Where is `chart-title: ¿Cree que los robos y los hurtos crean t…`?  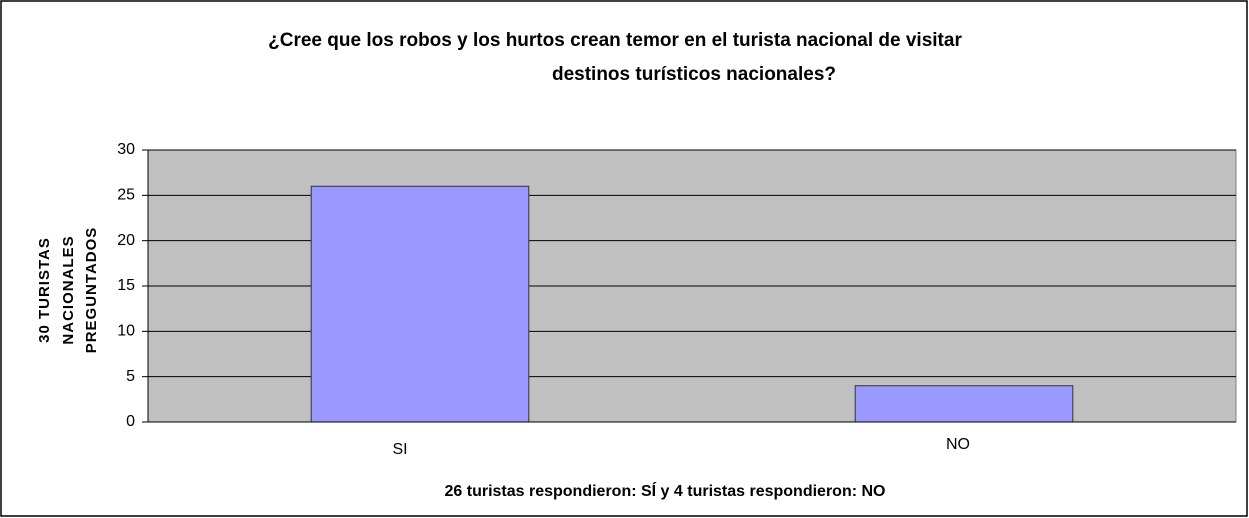 chart-title: ¿Cree que los robos y los hurtos crean t… is located at coordinates (615, 40).